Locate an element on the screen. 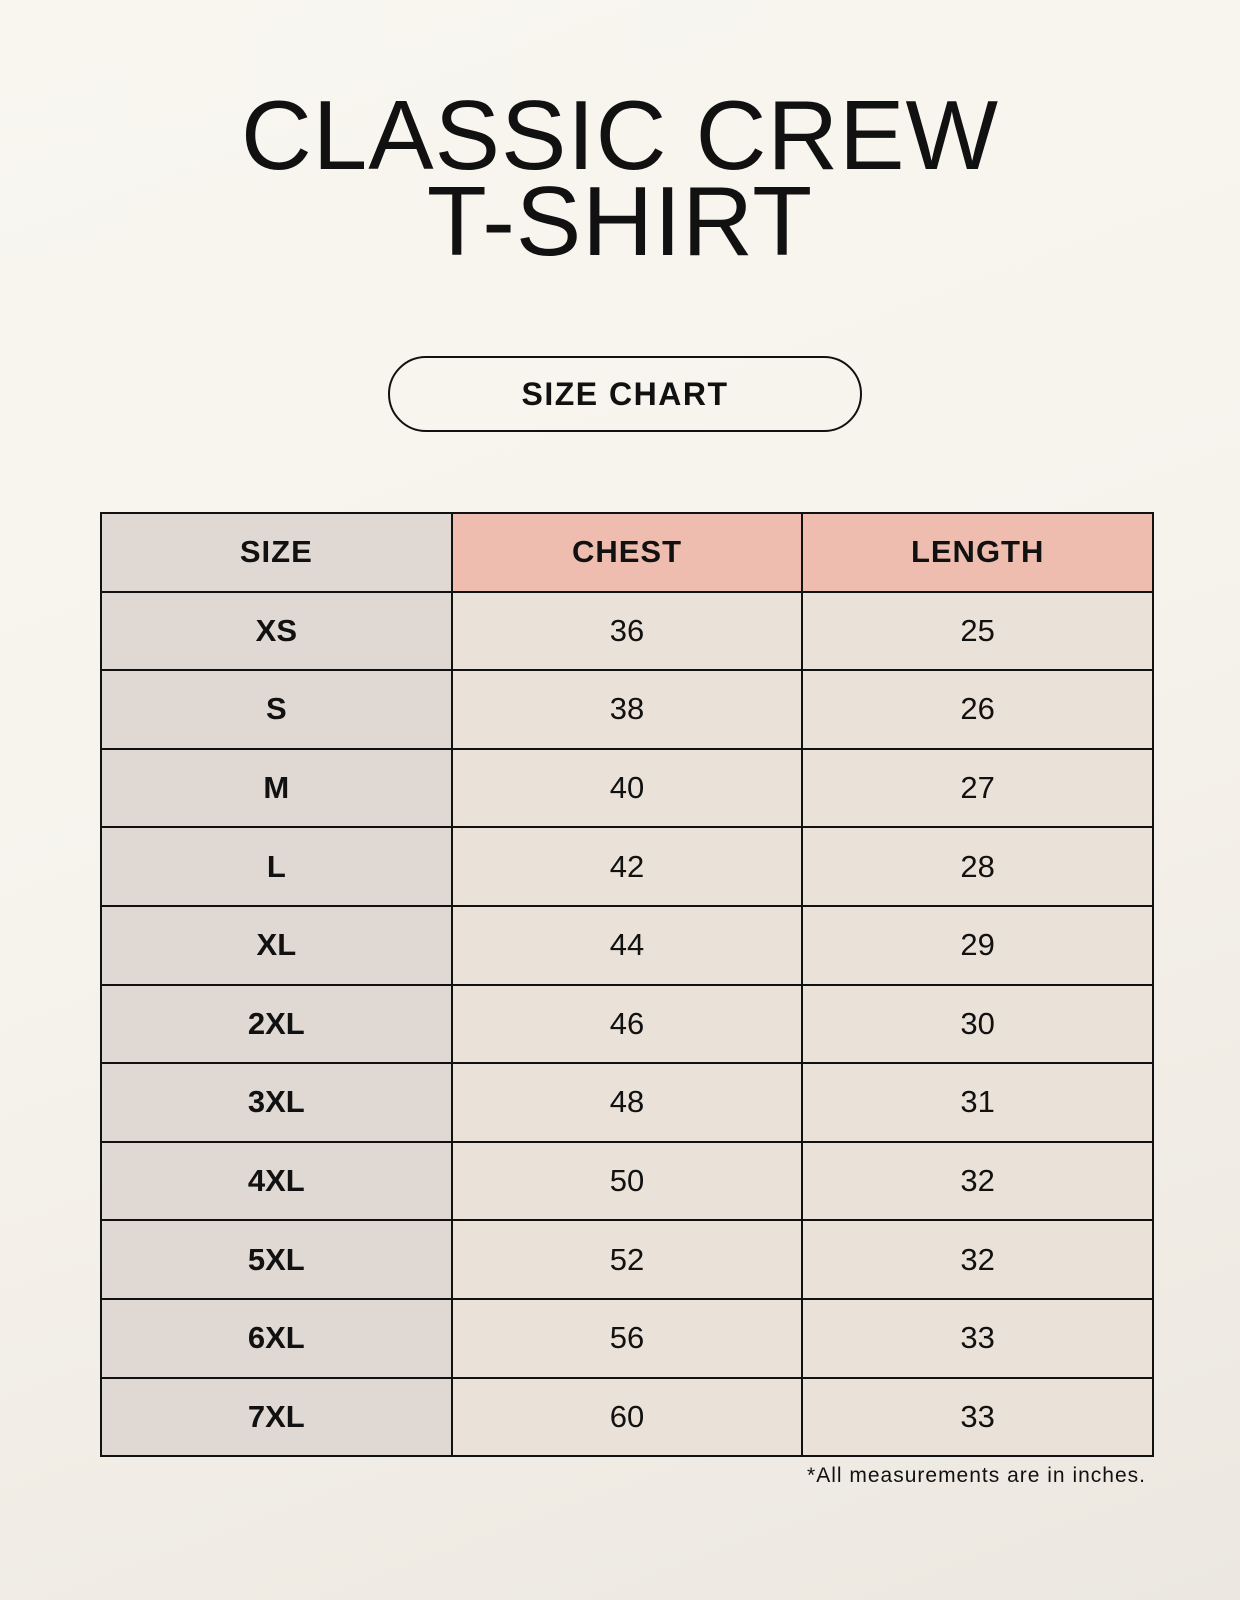 The width and height of the screenshot is (1240, 1600). table-row: L 42 28 is located at coordinates (627, 866).